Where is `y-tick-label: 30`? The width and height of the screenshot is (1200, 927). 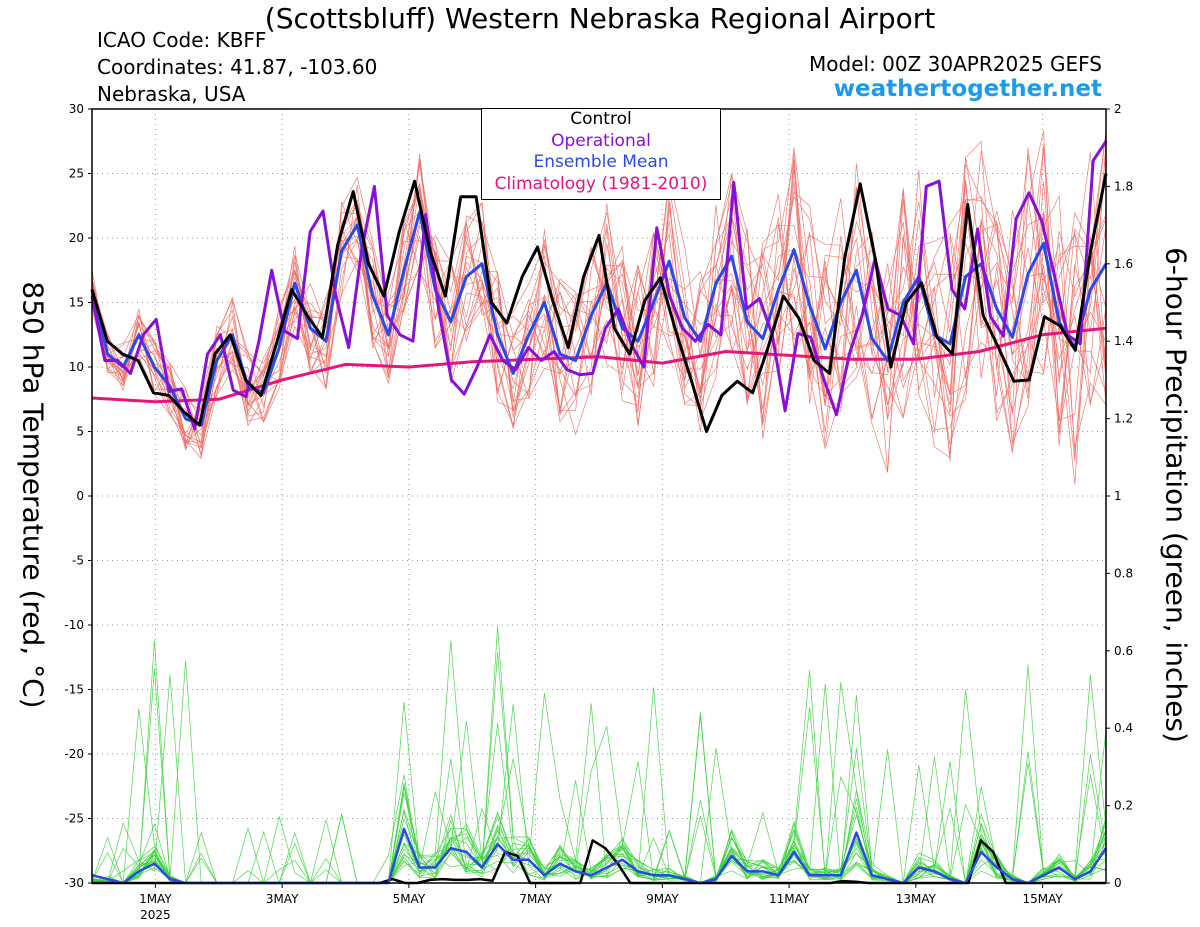
y-tick-label: 30 is located at coordinates (76, 109).